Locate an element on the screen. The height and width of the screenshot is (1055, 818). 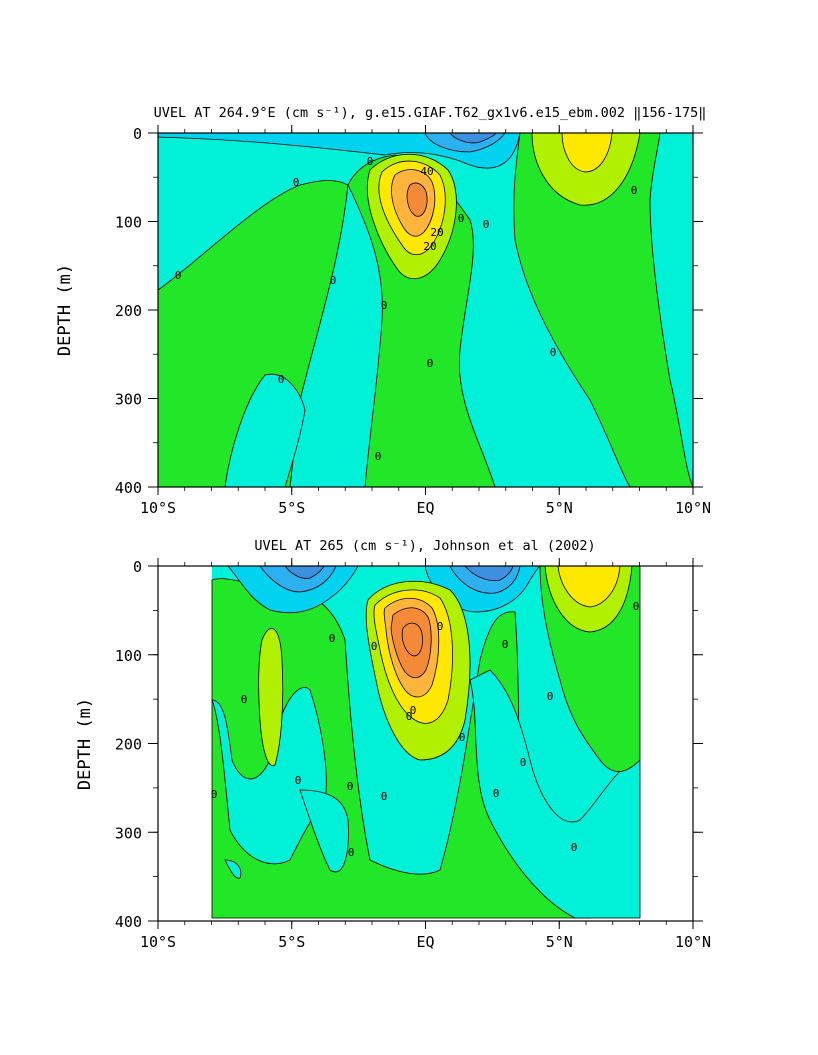
field-10-20-east-region is located at coordinates (603, 310).